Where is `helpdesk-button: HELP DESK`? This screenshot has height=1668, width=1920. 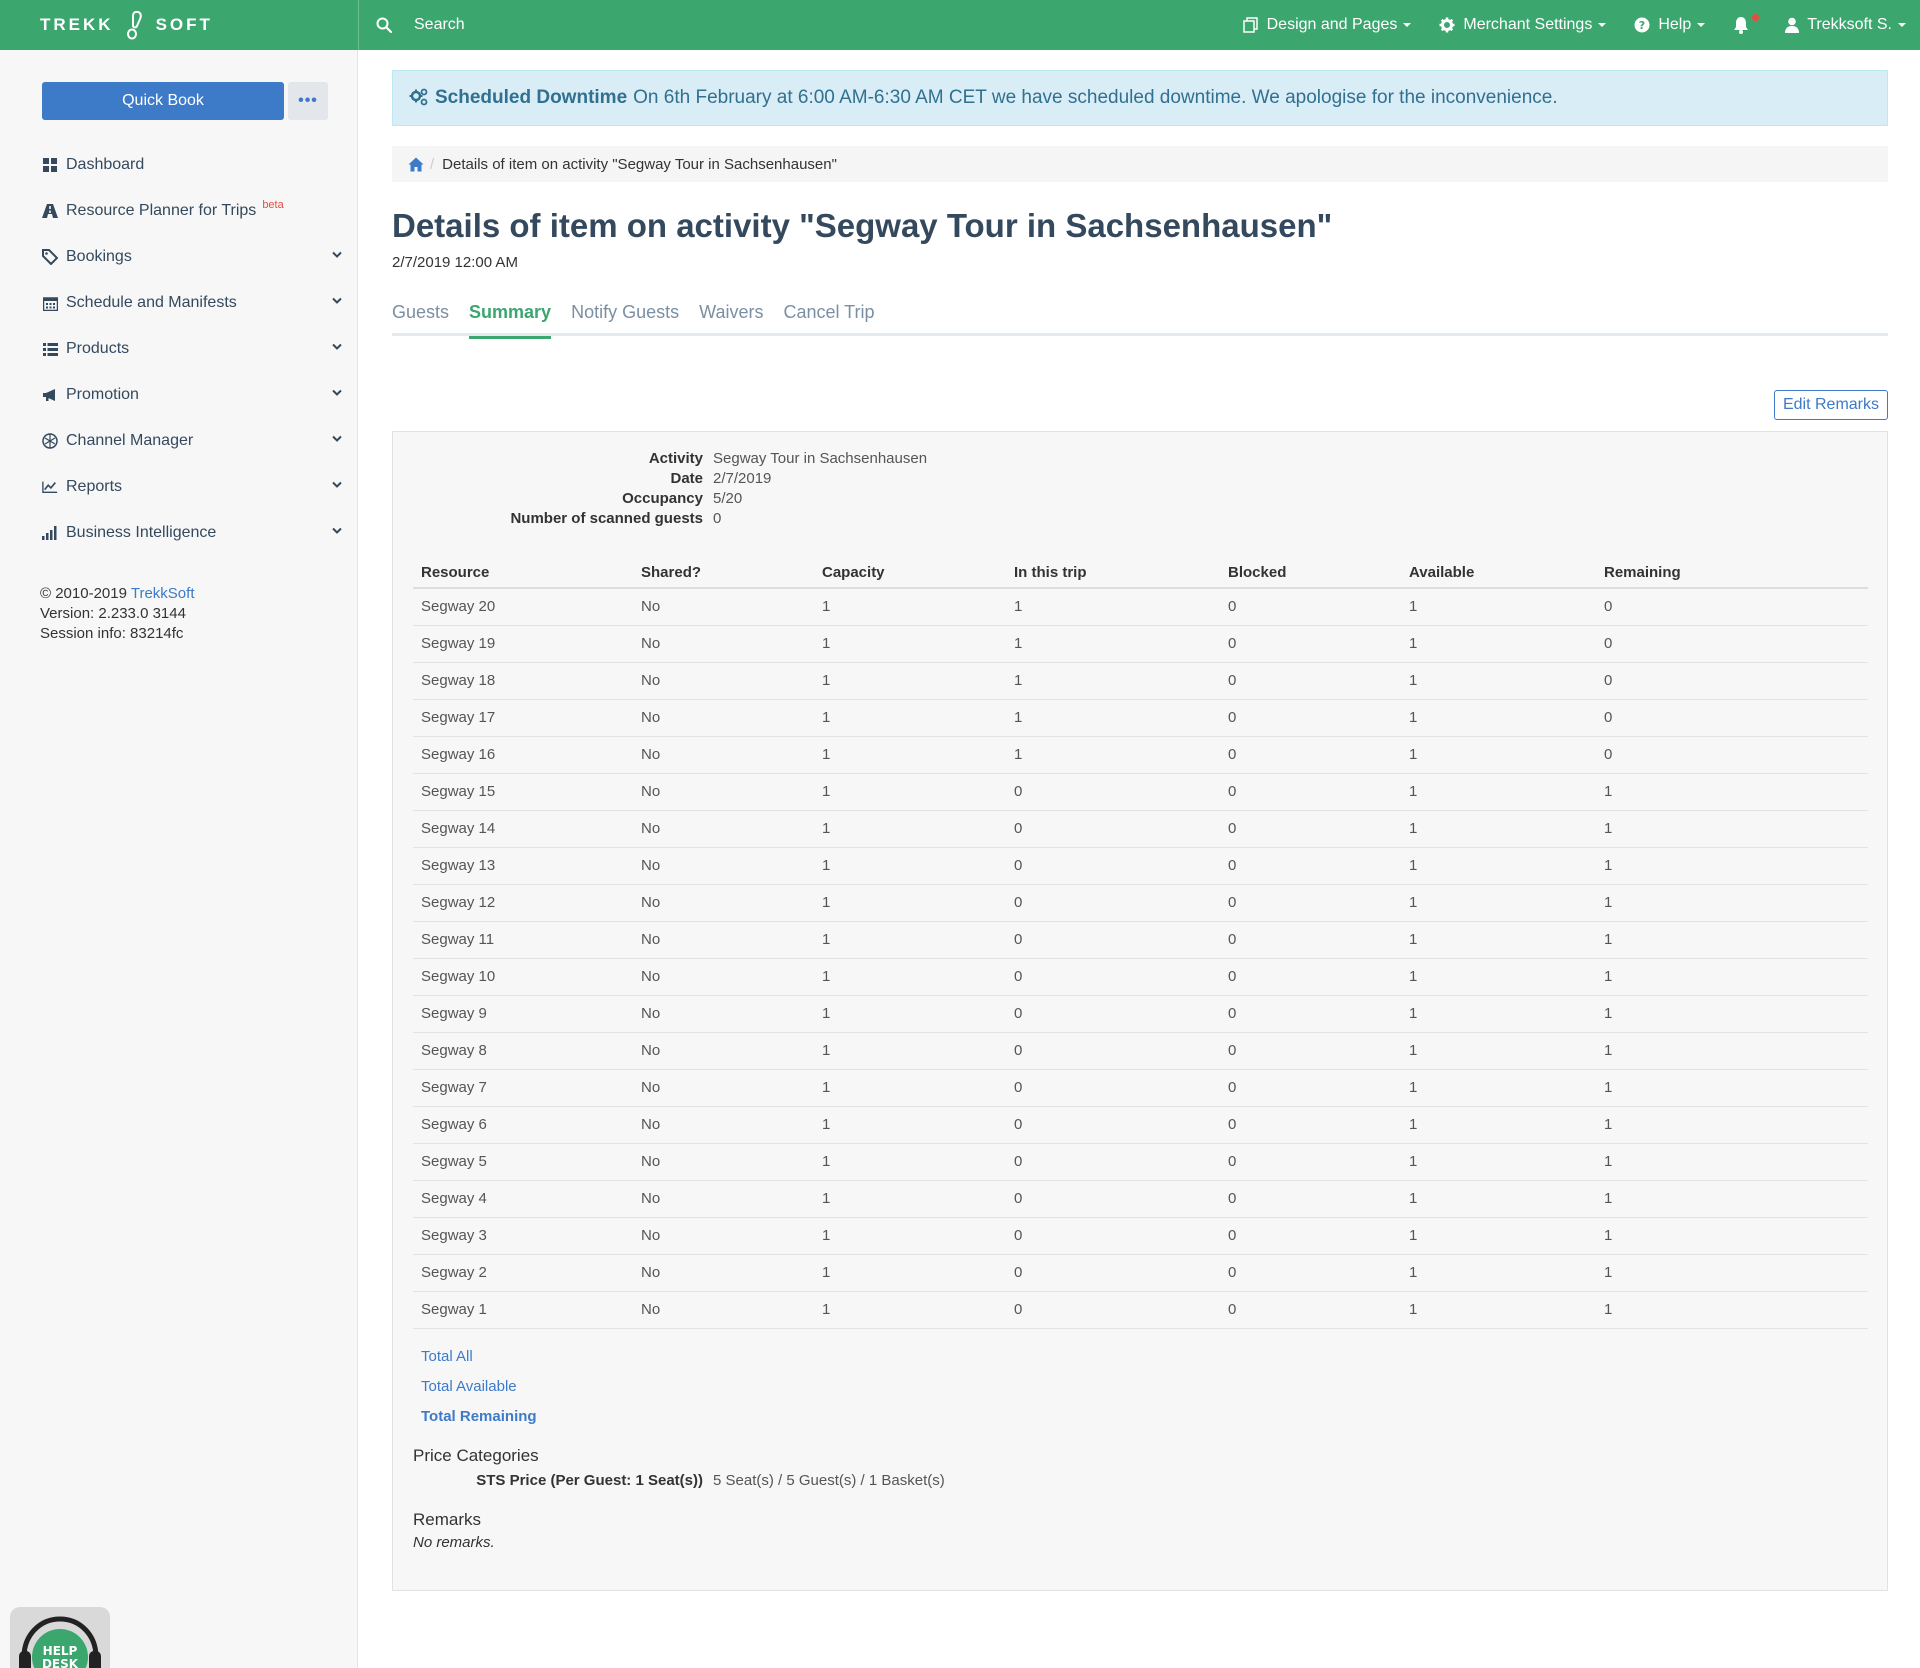 helpdesk-button: HELP DESK is located at coordinates (60, 1637).